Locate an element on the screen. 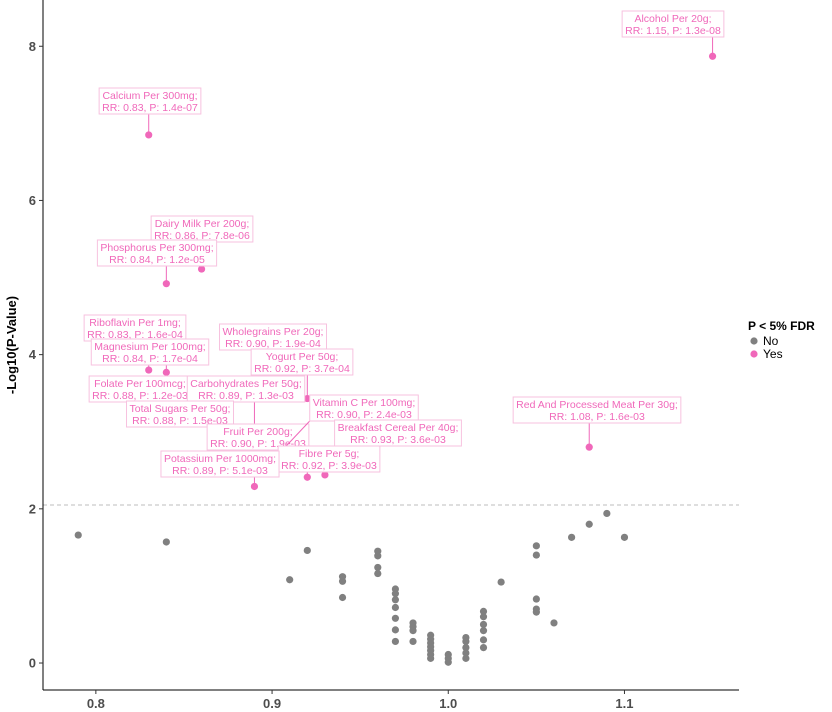  legend-label: Yes is located at coordinates (773, 354).